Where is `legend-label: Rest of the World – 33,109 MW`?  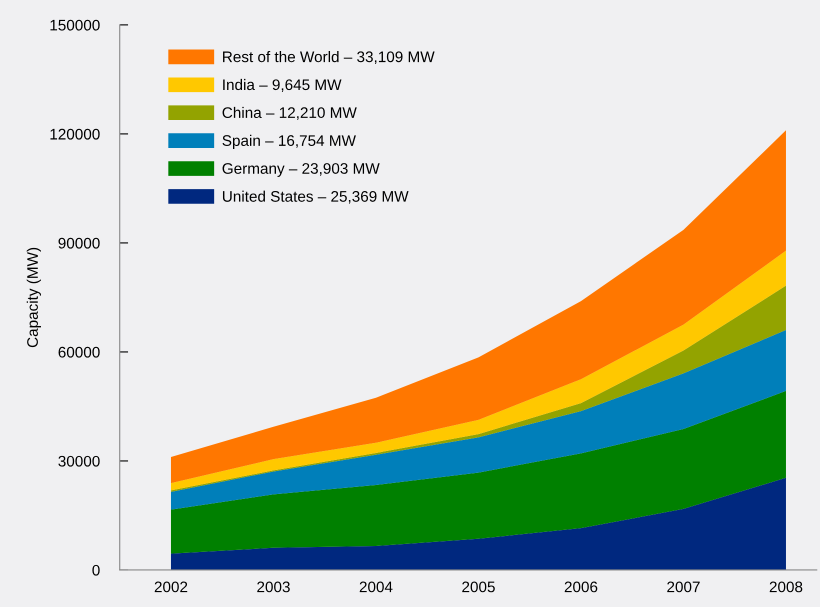
legend-label: Rest of the World – 33,109 MW is located at coordinates (329, 57).